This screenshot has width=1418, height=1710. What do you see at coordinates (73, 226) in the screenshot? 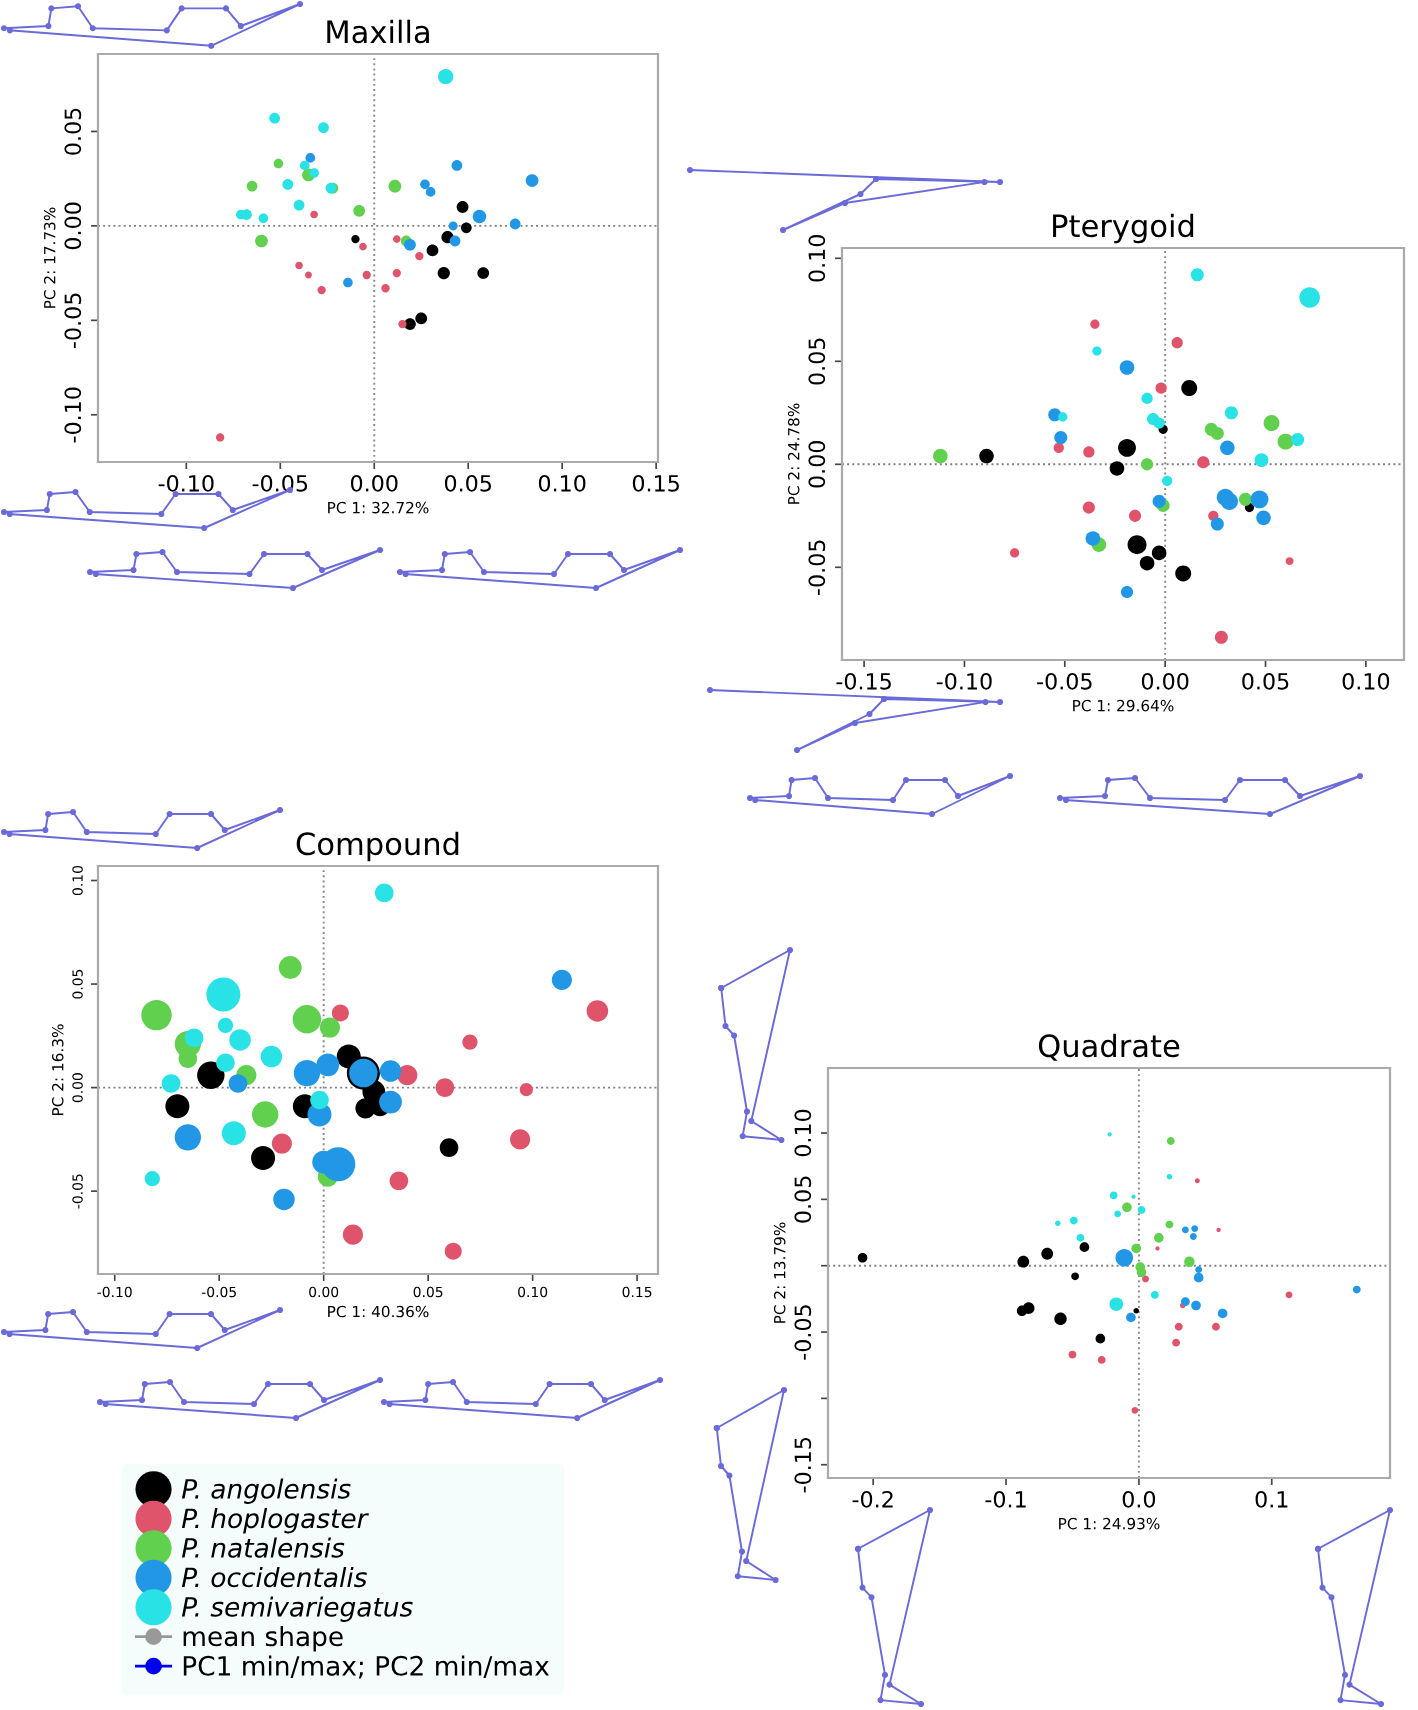
I see `y-tick-label: 0.00` at bounding box center [73, 226].